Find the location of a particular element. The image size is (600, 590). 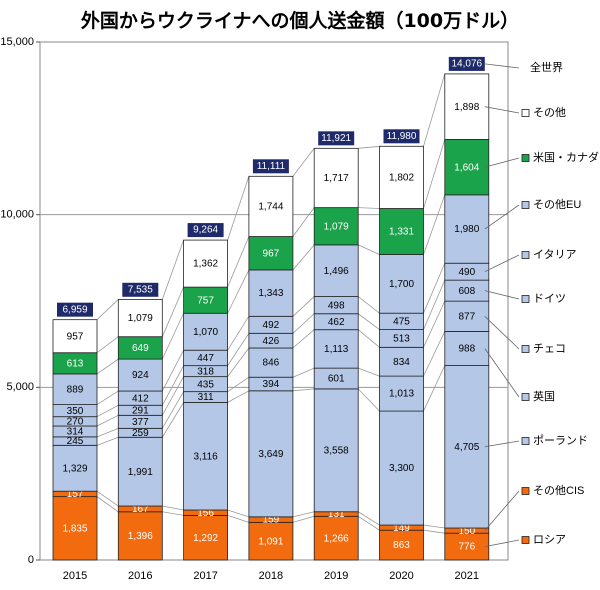

data-label: 3,649 is located at coordinates (270, 454).